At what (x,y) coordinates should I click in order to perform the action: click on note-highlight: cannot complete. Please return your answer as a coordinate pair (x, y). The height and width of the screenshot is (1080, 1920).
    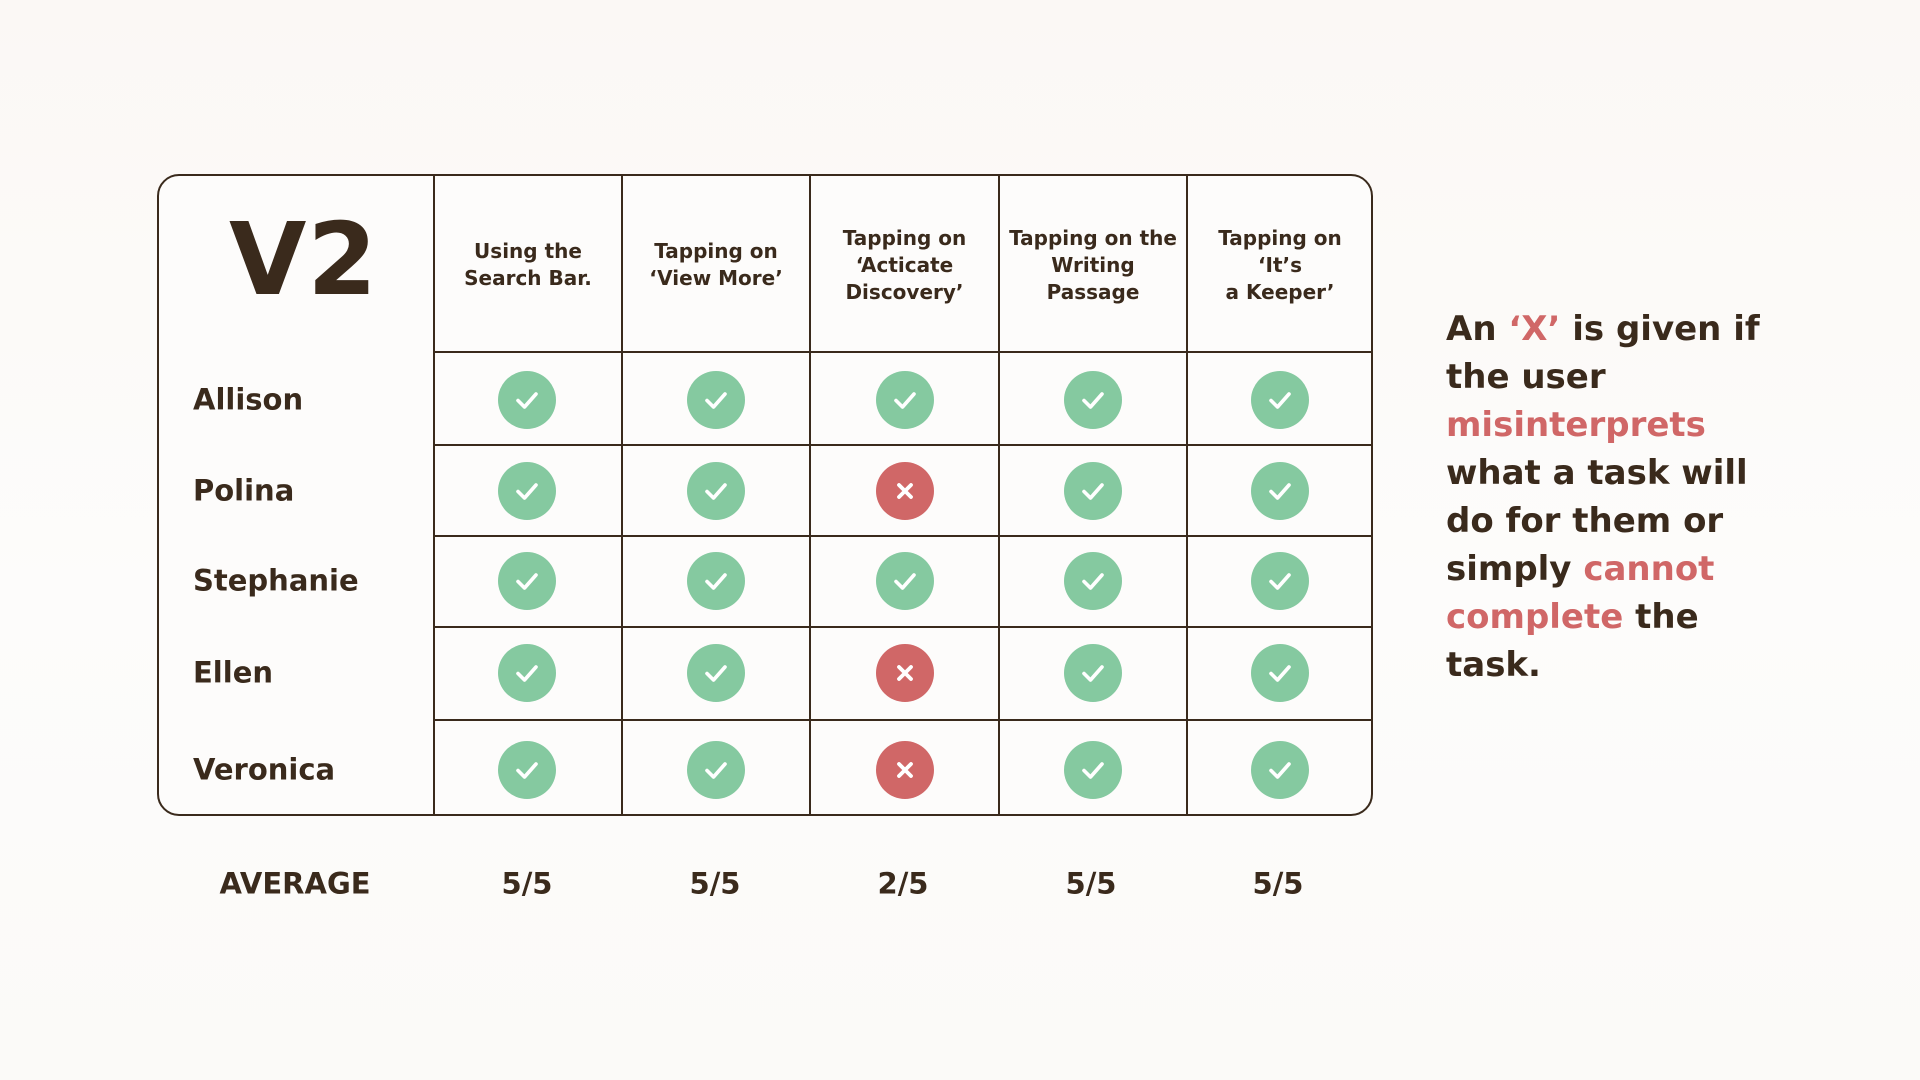
    Looking at the image, I should click on (1580, 593).